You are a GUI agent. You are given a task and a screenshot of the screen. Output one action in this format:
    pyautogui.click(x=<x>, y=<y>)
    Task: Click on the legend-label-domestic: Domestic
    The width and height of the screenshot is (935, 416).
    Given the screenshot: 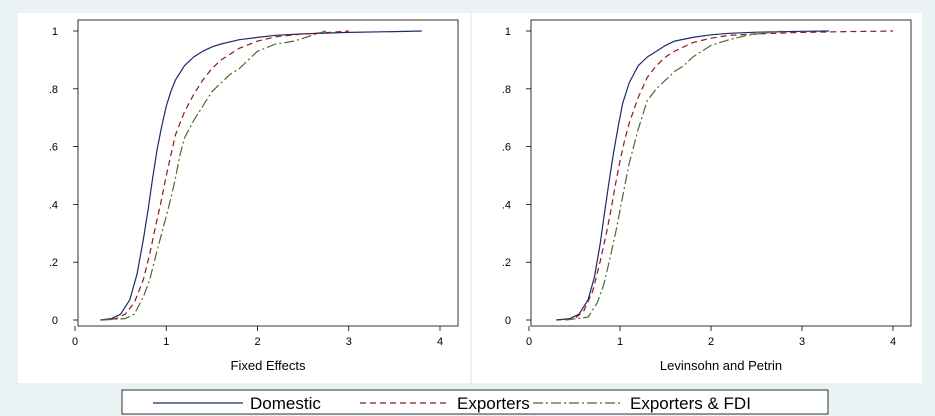 What is the action you would take?
    pyautogui.click(x=285, y=403)
    